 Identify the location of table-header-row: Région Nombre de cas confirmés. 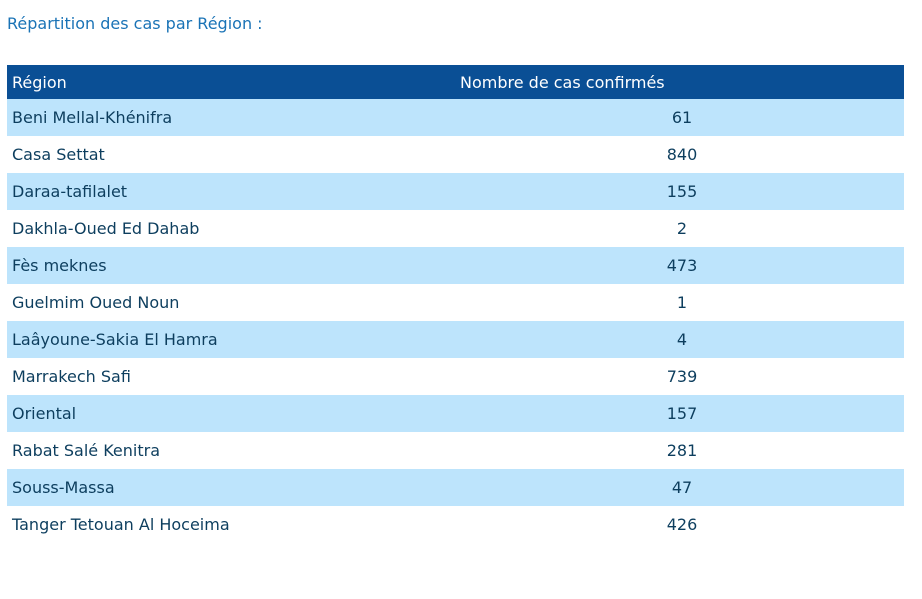
(455, 82).